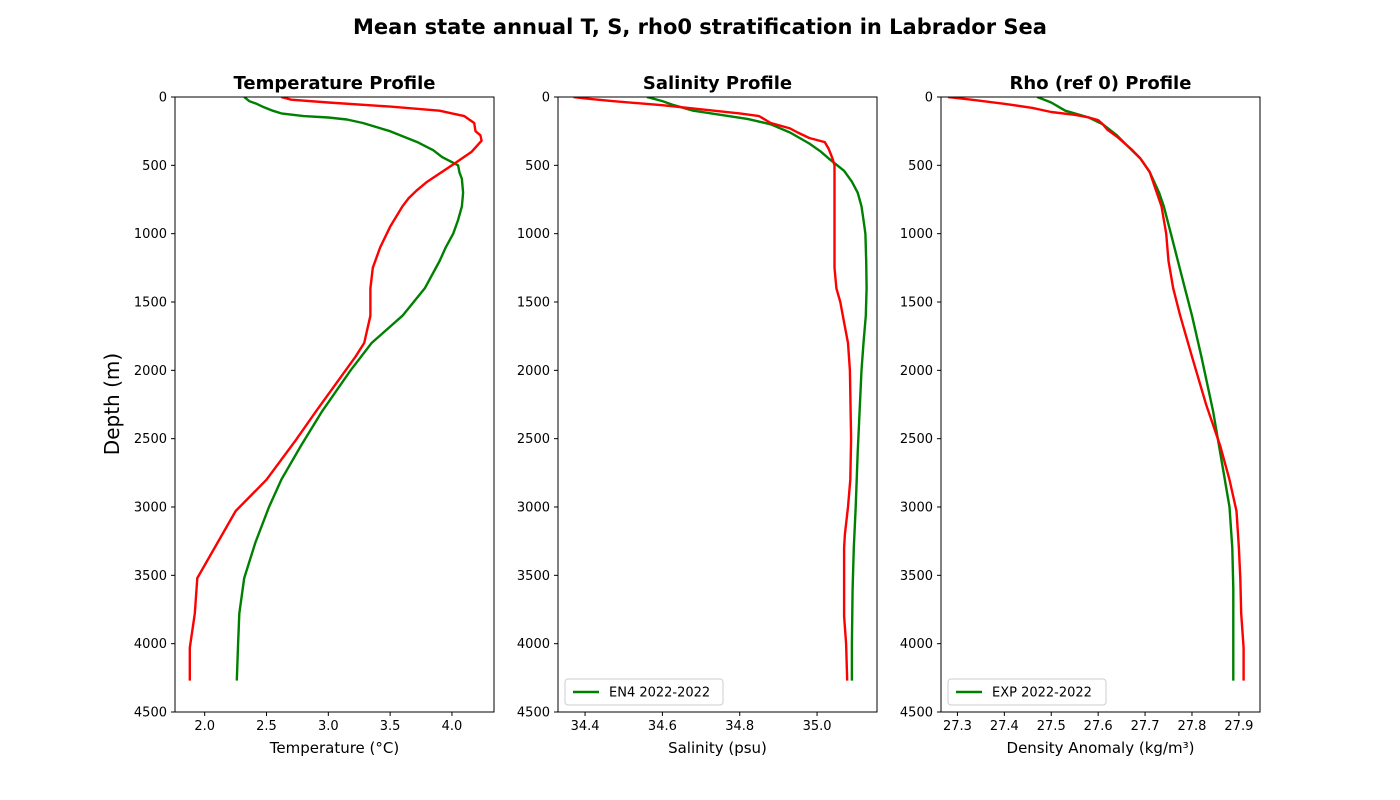  What do you see at coordinates (452, 726) in the screenshot?
I see `x-tick-label: 4.0` at bounding box center [452, 726].